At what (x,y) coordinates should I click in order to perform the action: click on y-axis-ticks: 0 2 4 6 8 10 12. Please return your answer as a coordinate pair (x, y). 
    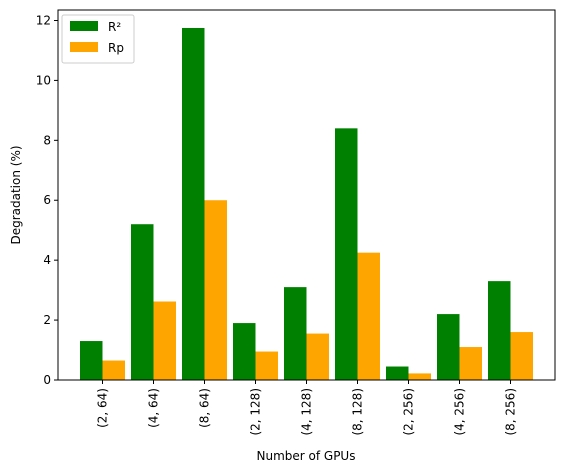
    Looking at the image, I should click on (47, 200).